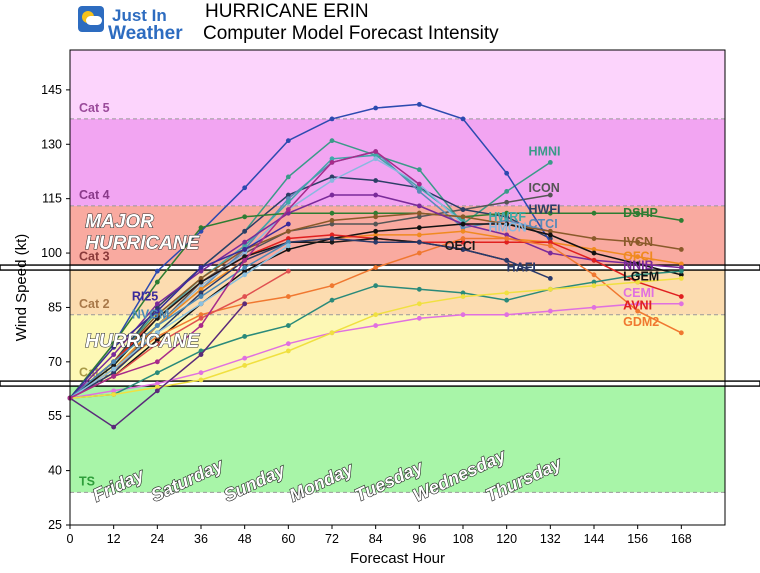 The width and height of the screenshot is (760, 573). What do you see at coordinates (638, 266) in the screenshot?
I see `series-label-nnib: NNIB` at bounding box center [638, 266].